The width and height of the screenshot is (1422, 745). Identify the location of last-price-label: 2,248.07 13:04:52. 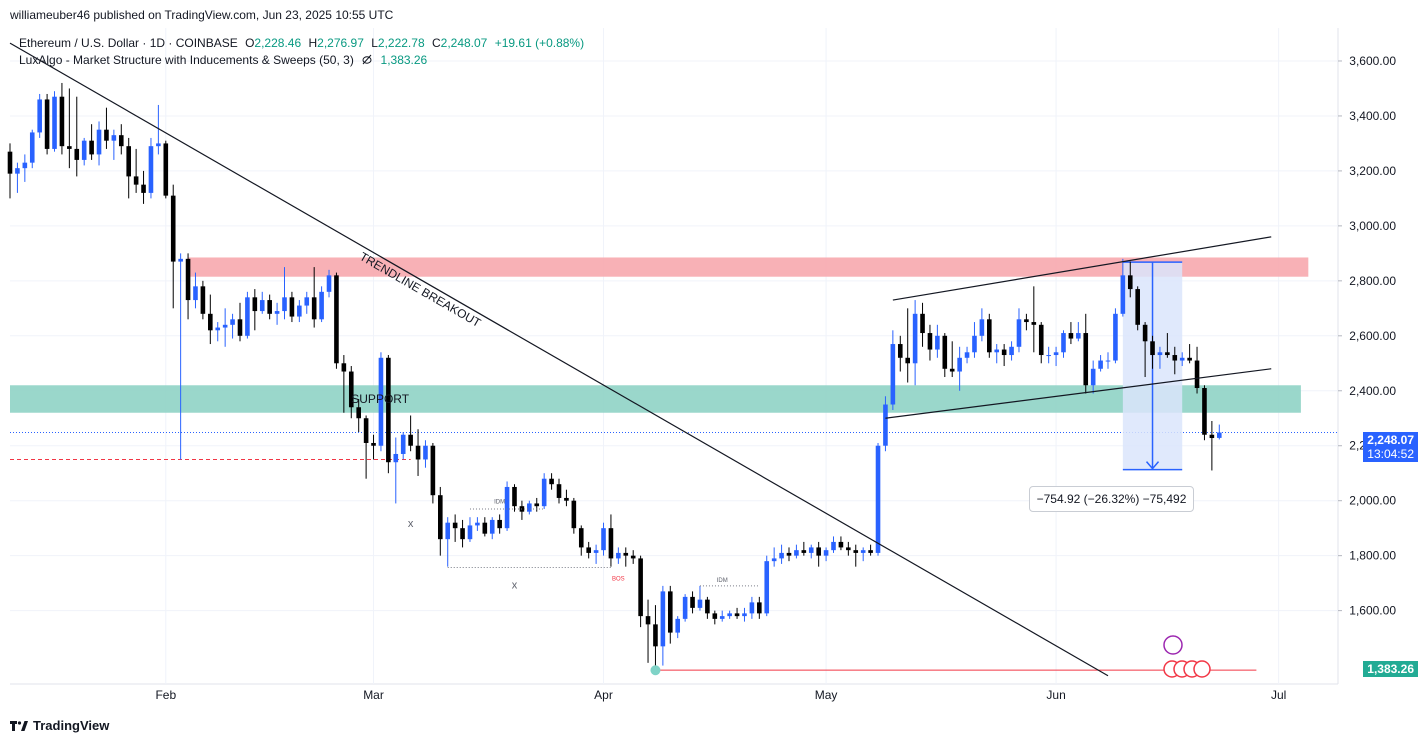
(1390, 447).